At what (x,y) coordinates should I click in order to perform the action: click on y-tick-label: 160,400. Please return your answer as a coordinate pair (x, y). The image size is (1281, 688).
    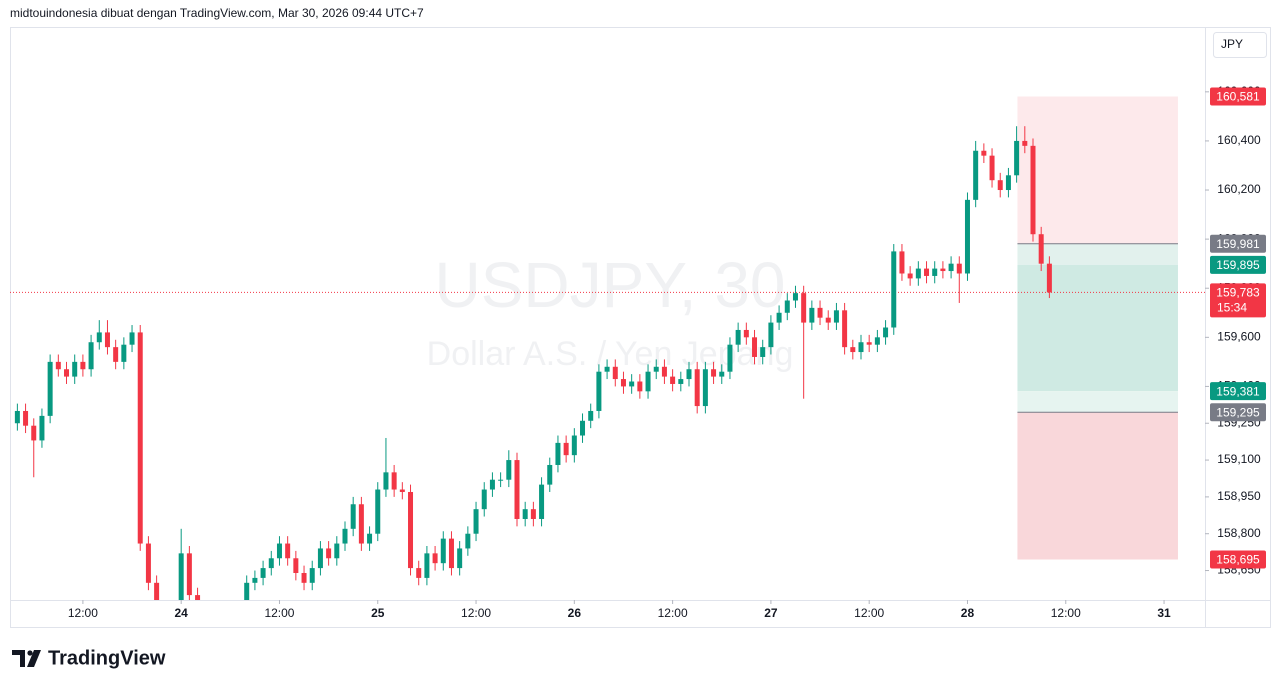
    Looking at the image, I should click on (1239, 140).